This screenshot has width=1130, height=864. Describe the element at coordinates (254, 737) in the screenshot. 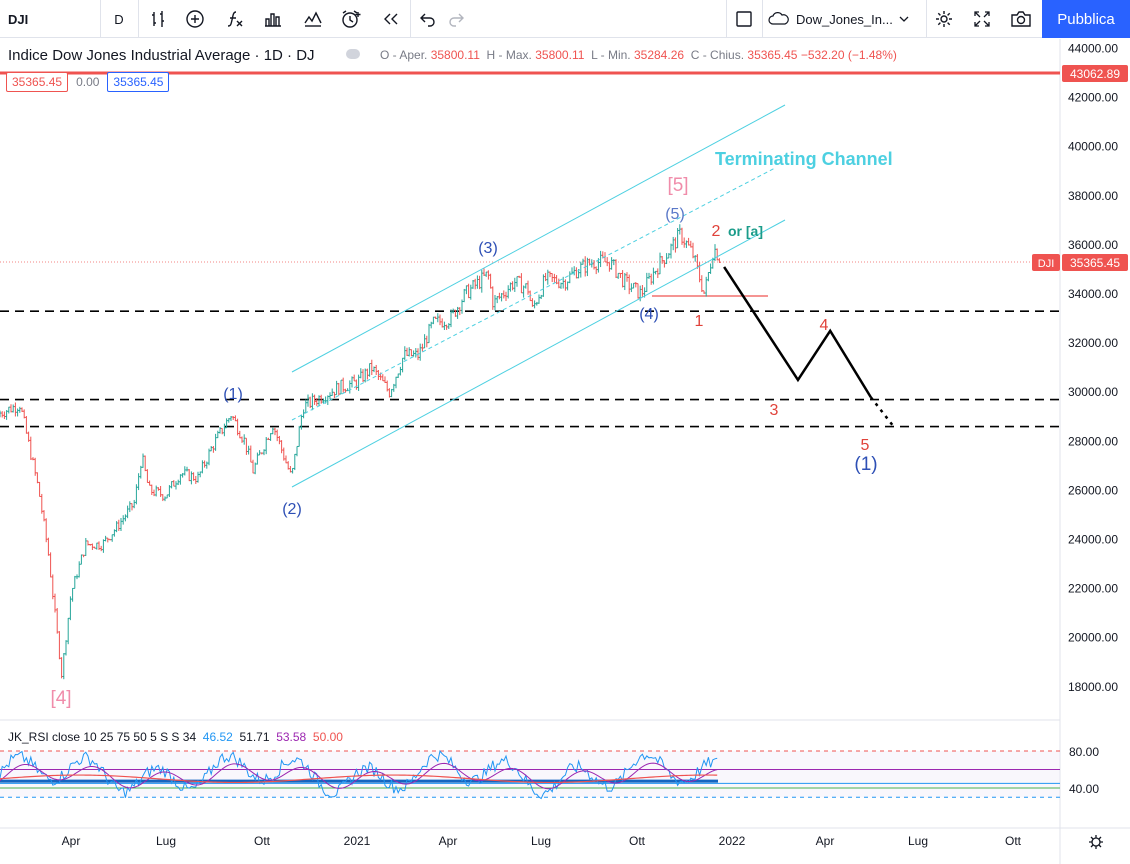

I see `rsi-value-2: 51.71` at that location.